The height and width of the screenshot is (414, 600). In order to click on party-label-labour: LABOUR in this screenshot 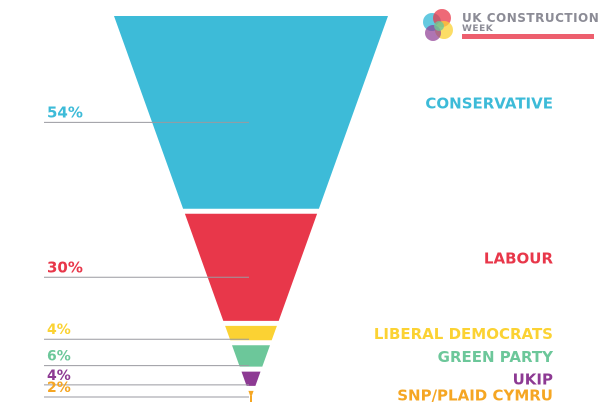, I will do `click(519, 258)`.